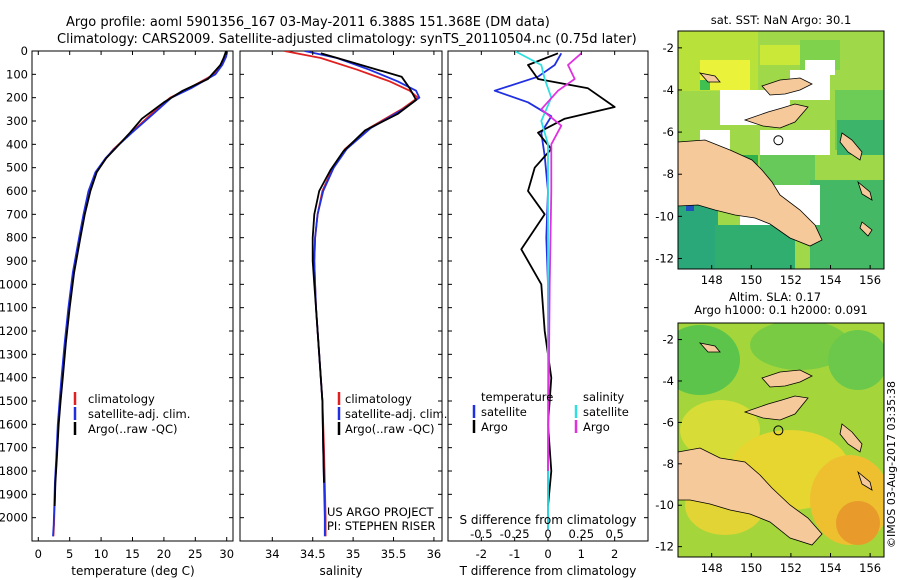 The image size is (900, 580). What do you see at coordinates (751, 568) in the screenshot?
I see `sla-map-lon-label: 150` at bounding box center [751, 568].